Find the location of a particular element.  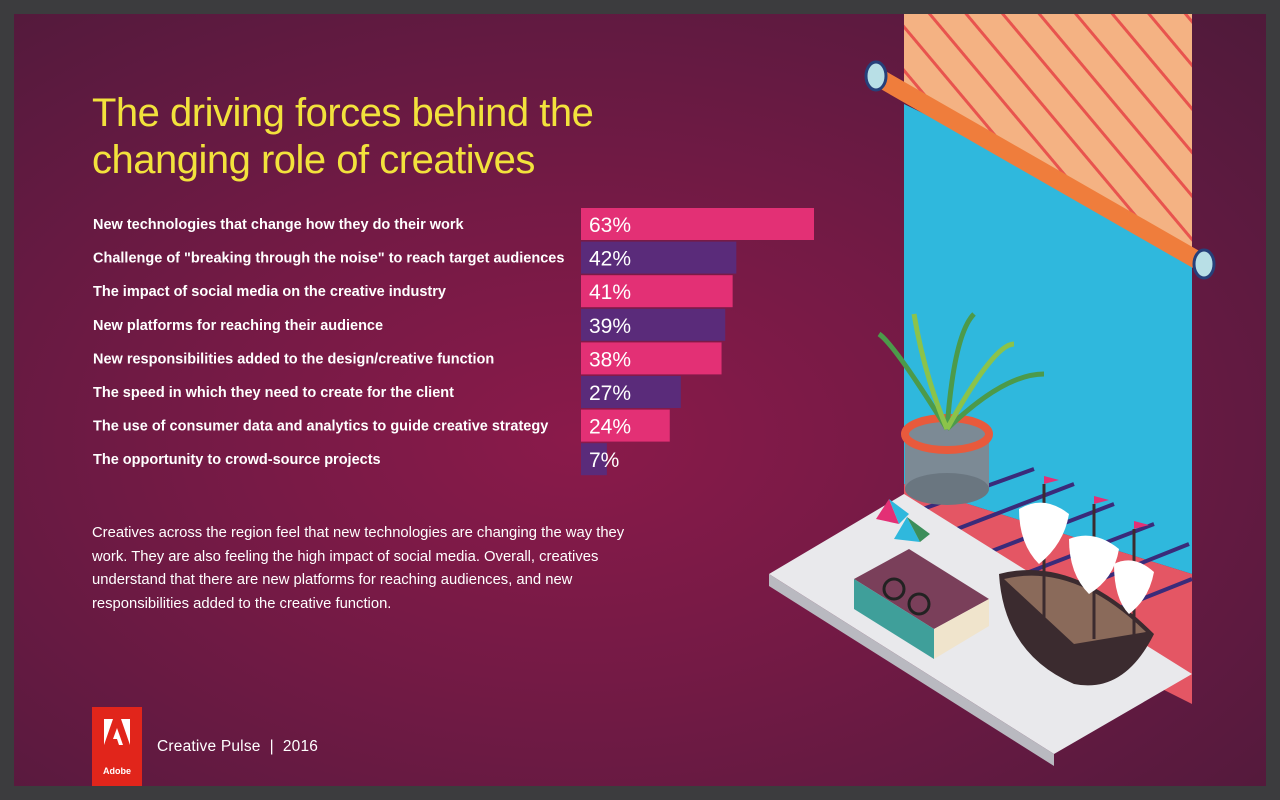

adobe-a-icon is located at coordinates (117, 732).